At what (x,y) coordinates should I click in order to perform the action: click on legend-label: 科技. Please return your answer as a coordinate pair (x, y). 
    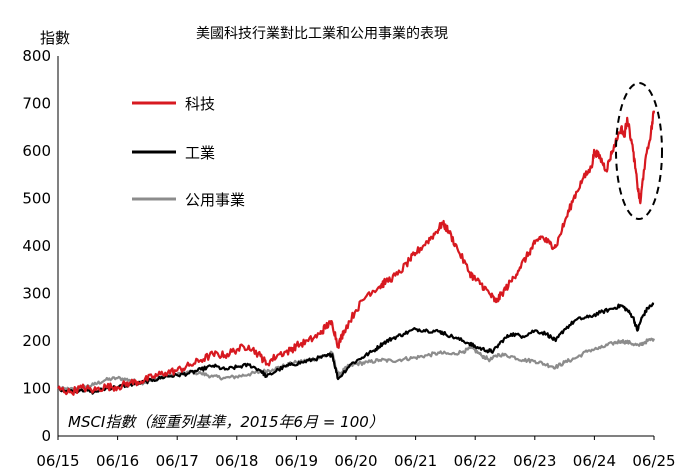
    Looking at the image, I should click on (200, 104).